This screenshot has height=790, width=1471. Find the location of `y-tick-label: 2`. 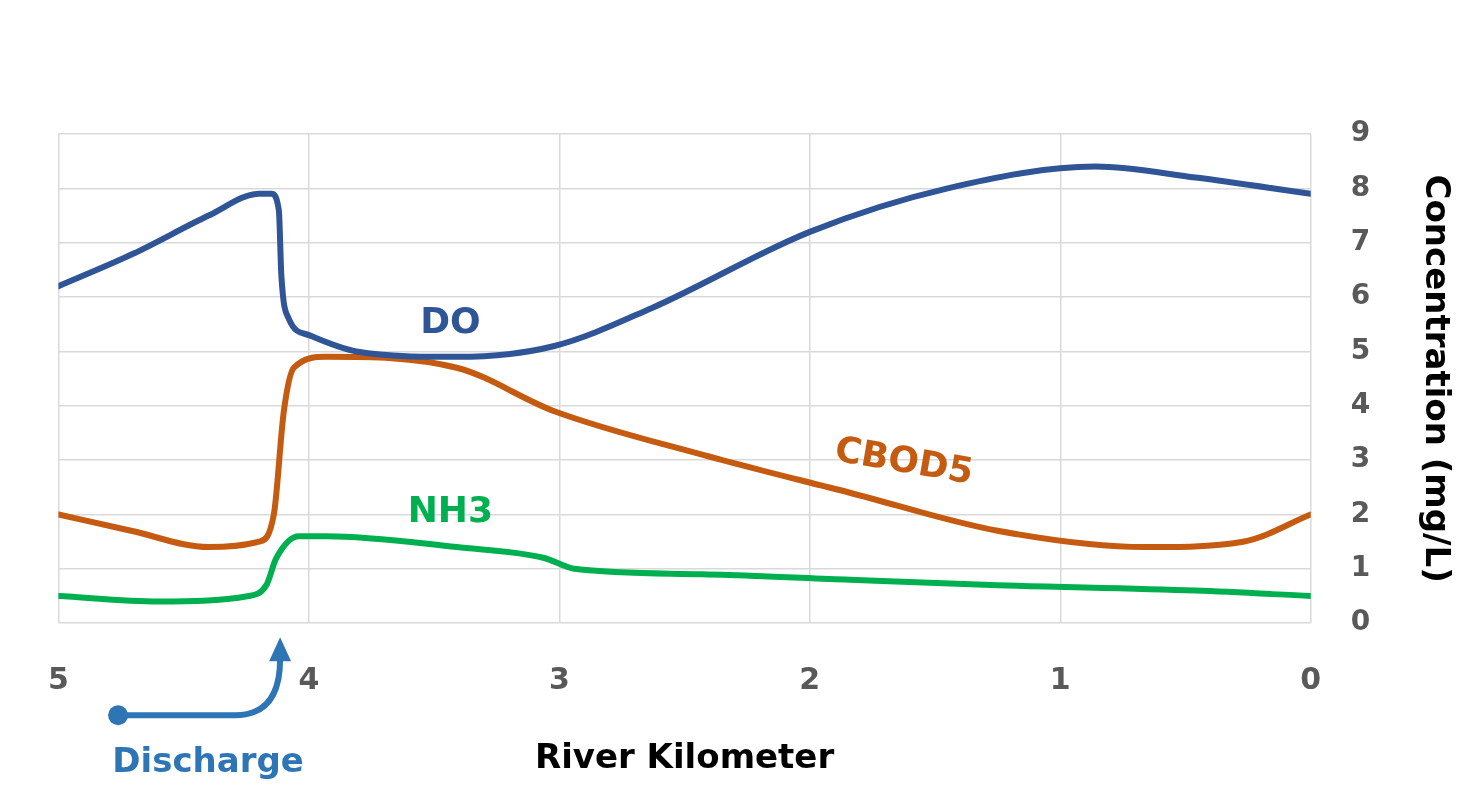

y-tick-label: 2 is located at coordinates (1360, 512).